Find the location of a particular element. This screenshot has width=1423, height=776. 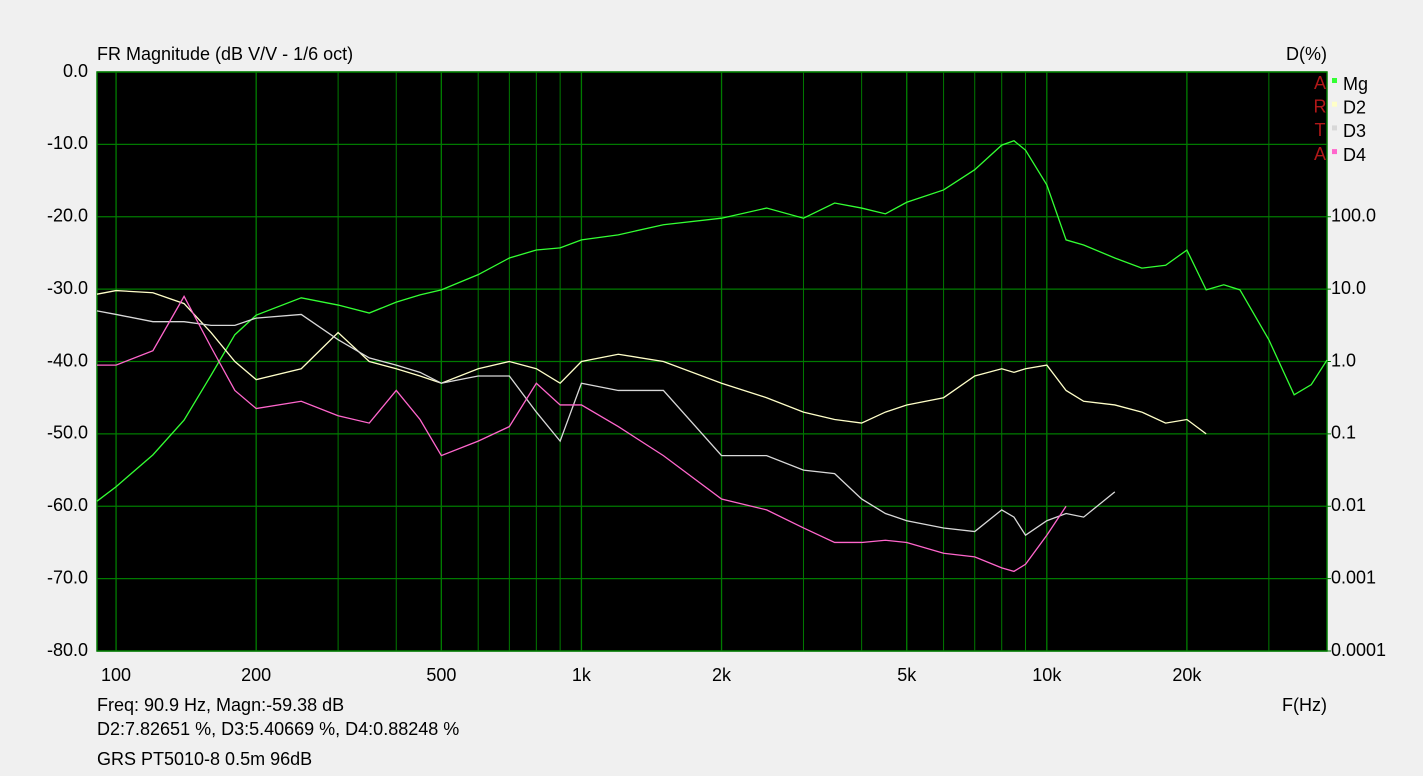

y2-axis-label: D(%) is located at coordinates (1306, 54).